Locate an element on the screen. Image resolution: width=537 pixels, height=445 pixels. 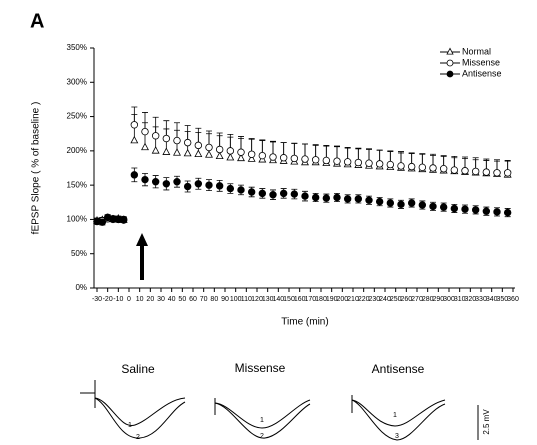
y-tick-label: 250% is located at coordinates (77, 116).